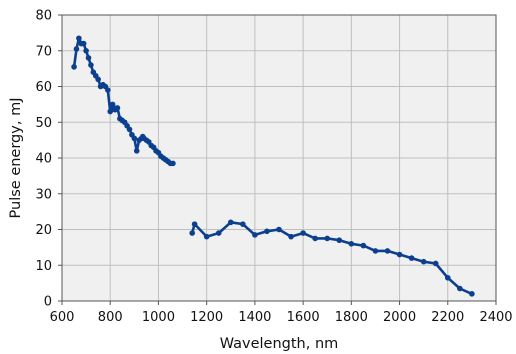 The height and width of the screenshot is (354, 516). Describe the element at coordinates (495, 317) in the screenshot. I see `x-tick-label: 2400` at that location.